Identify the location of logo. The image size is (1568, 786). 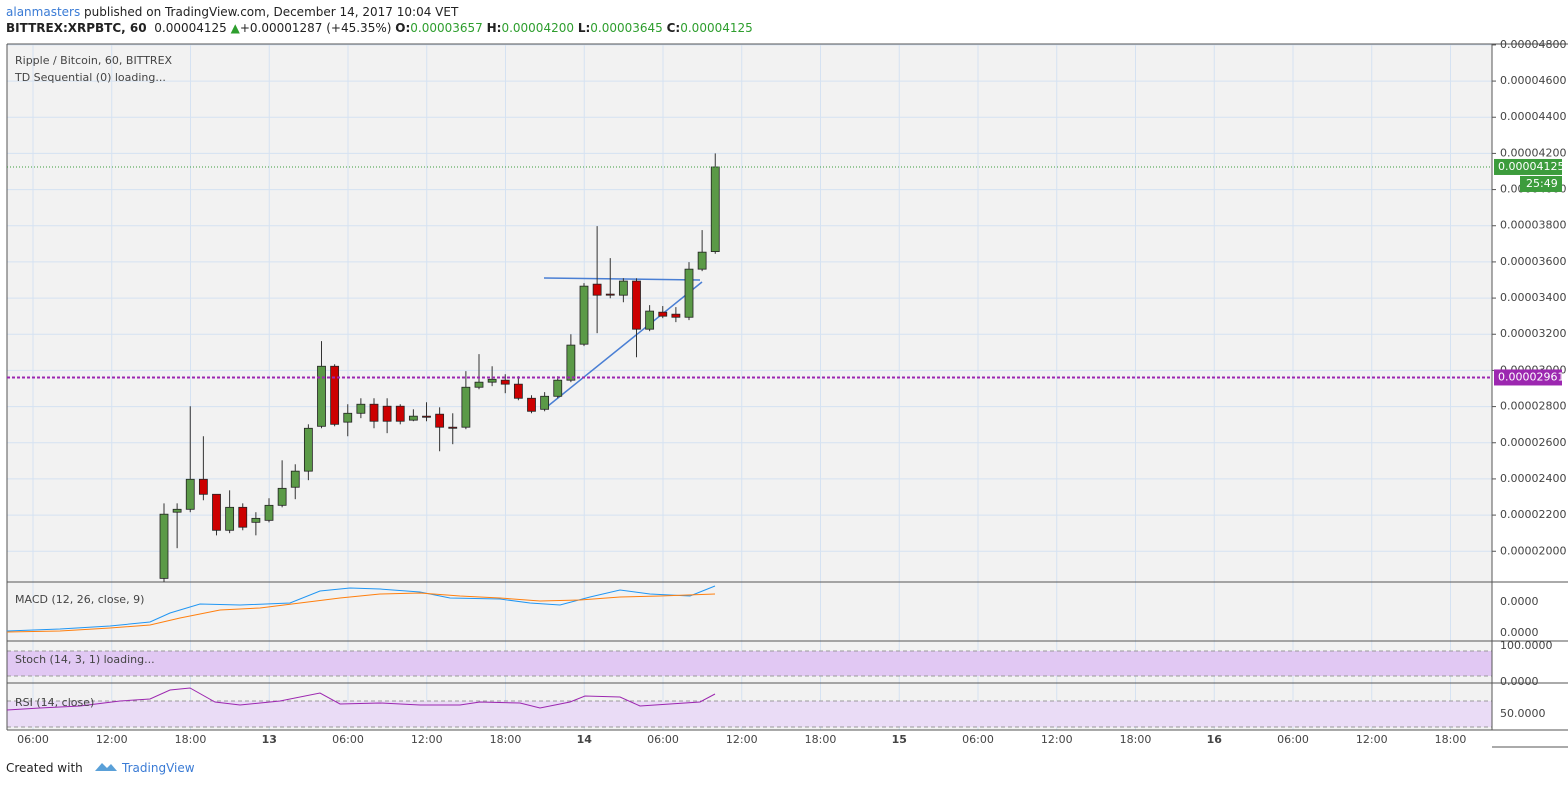
(106, 767).